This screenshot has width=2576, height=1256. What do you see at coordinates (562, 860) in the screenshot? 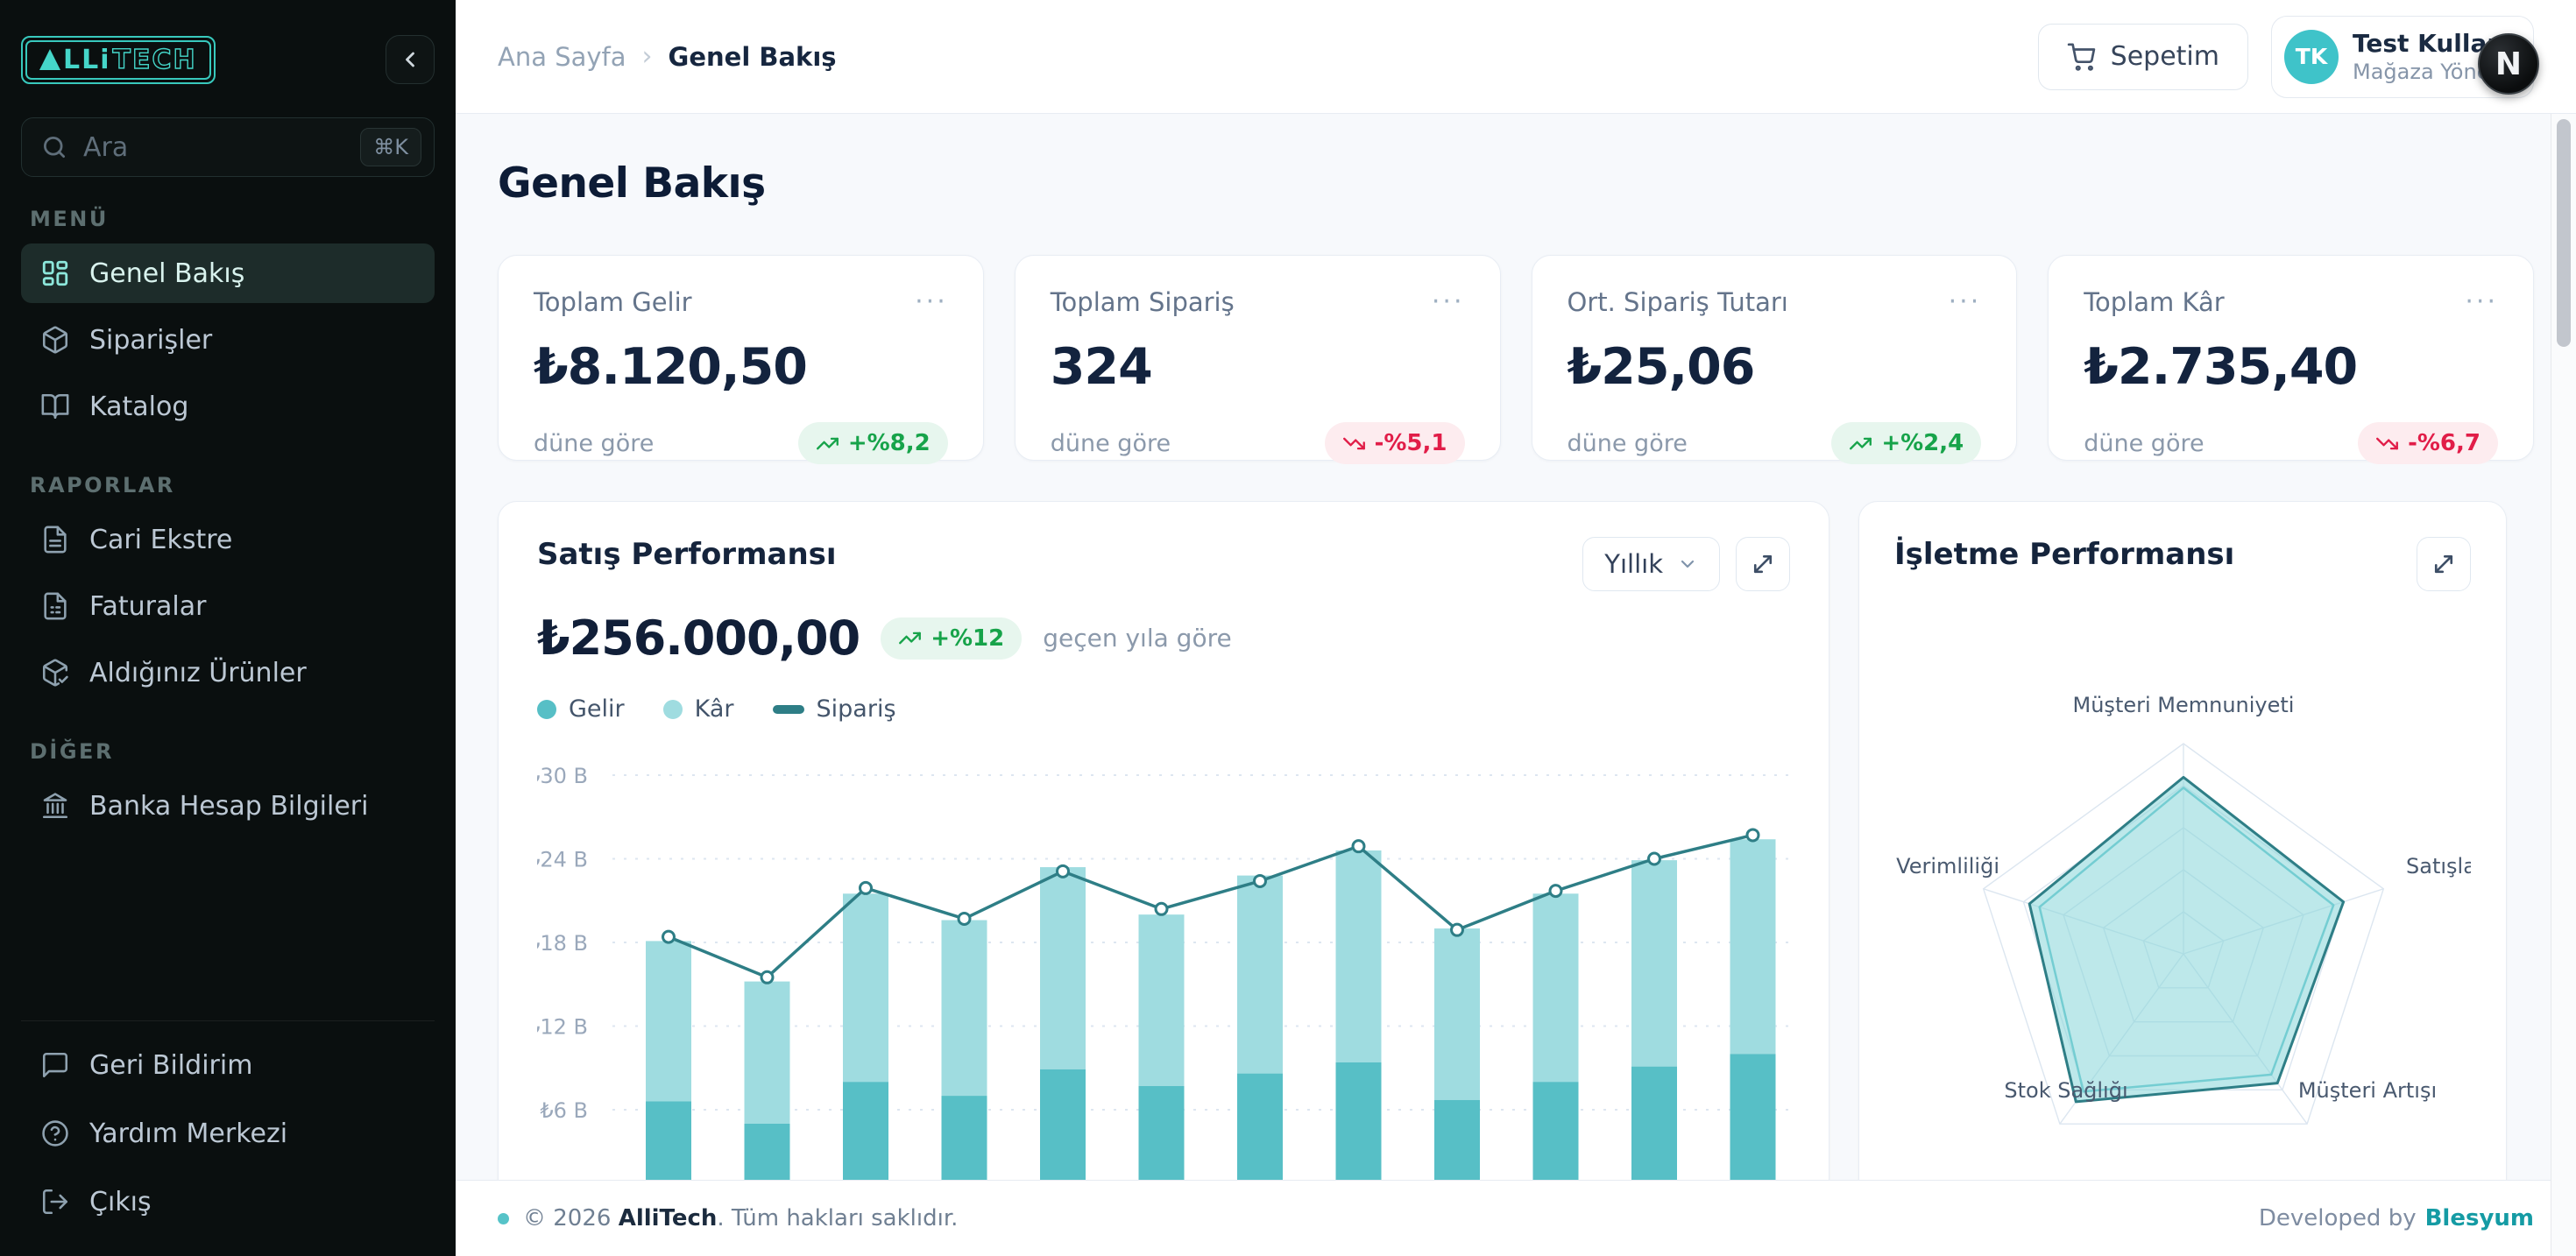
I see `svg-text: ₺24 B` at bounding box center [562, 860].